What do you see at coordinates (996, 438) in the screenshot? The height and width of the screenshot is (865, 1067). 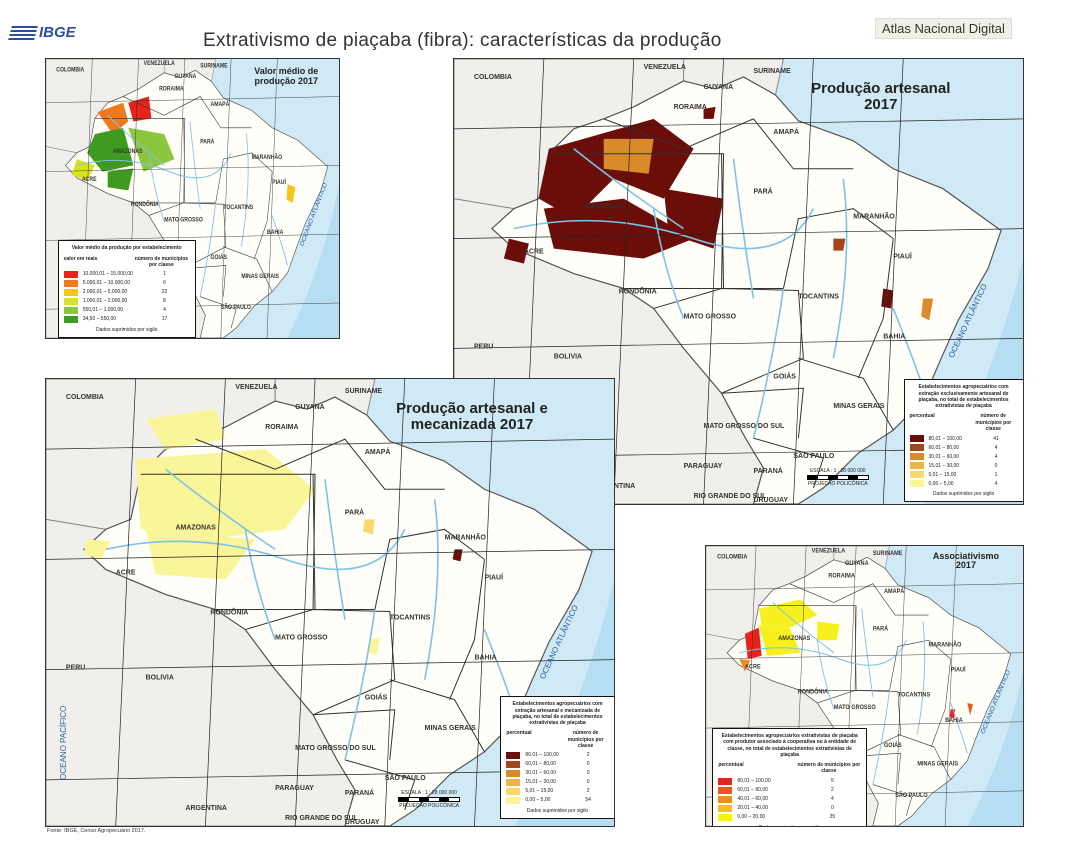 I see `legend-count: 41` at bounding box center [996, 438].